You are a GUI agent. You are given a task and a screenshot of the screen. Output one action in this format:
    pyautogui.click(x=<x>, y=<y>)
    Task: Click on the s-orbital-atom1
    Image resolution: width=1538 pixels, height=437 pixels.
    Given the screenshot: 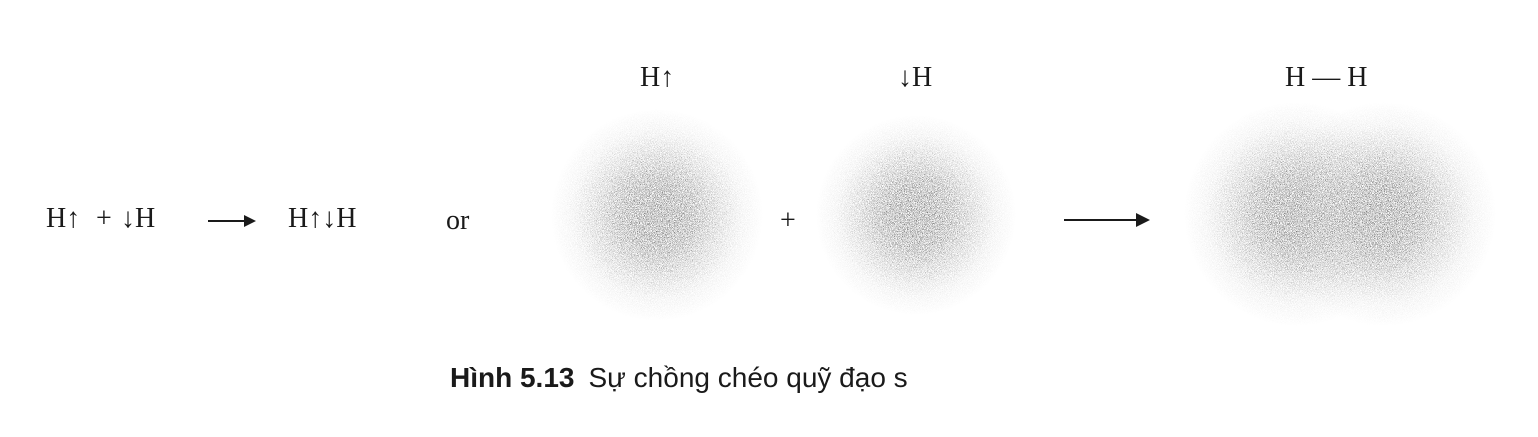 What is the action you would take?
    pyautogui.click(x=657, y=215)
    